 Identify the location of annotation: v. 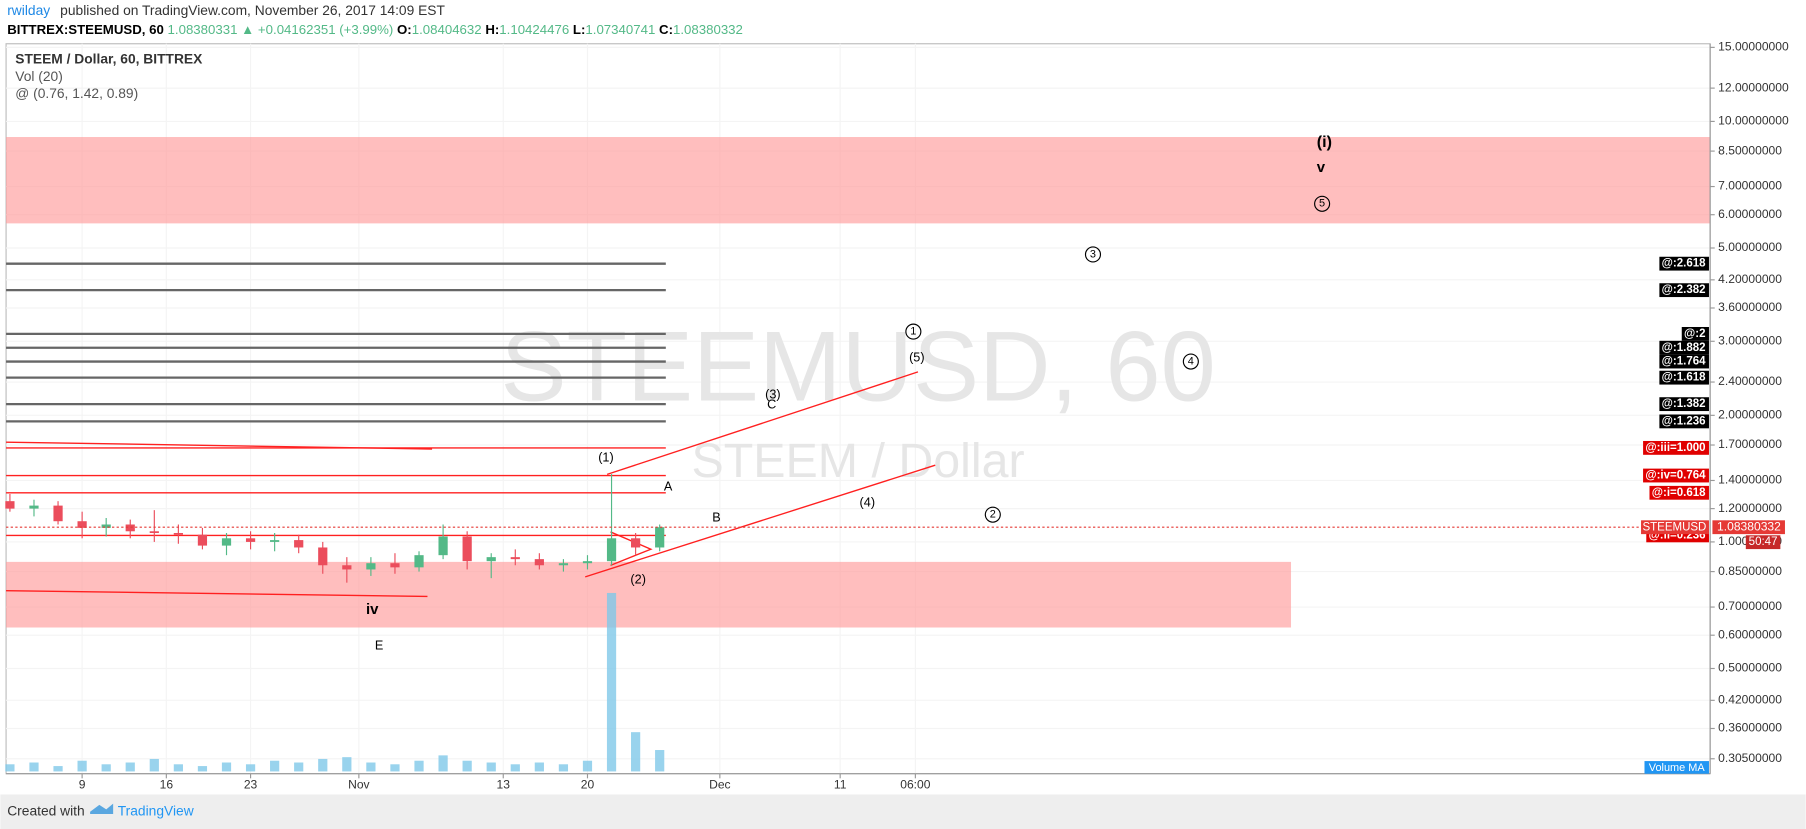
(1321, 167).